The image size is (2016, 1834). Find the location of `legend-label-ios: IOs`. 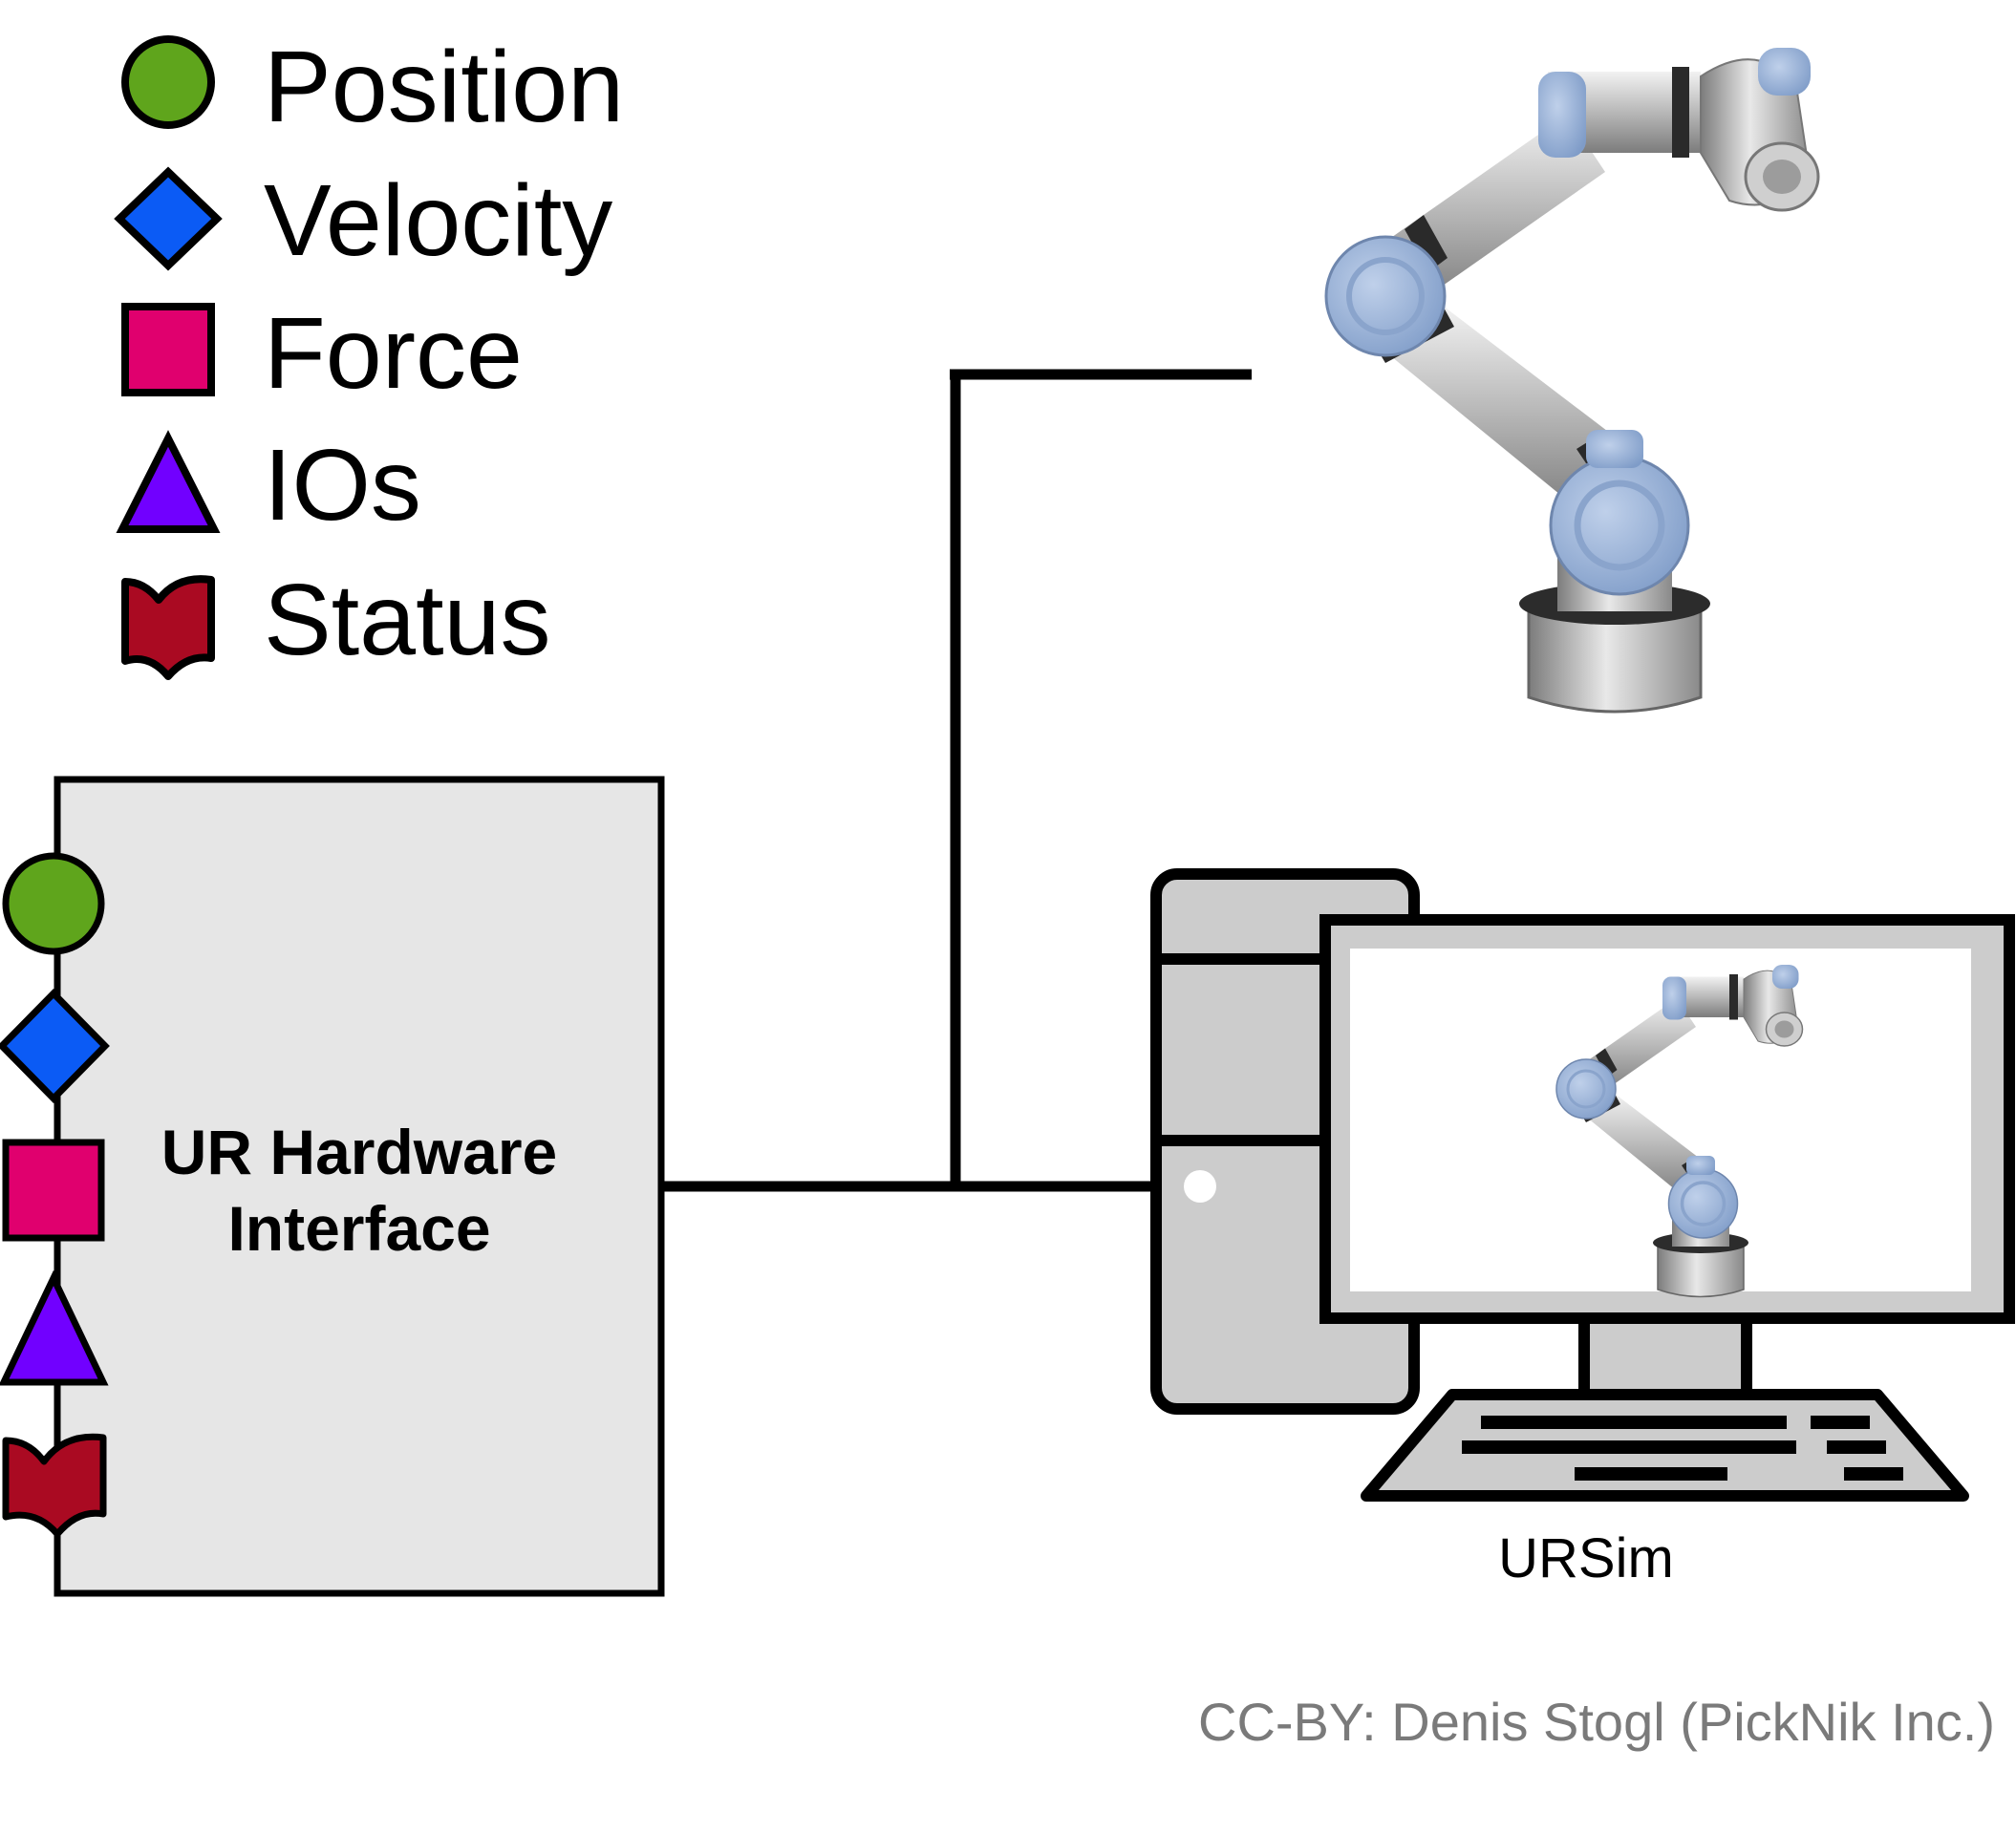

legend-label-ios: IOs is located at coordinates (343, 485).